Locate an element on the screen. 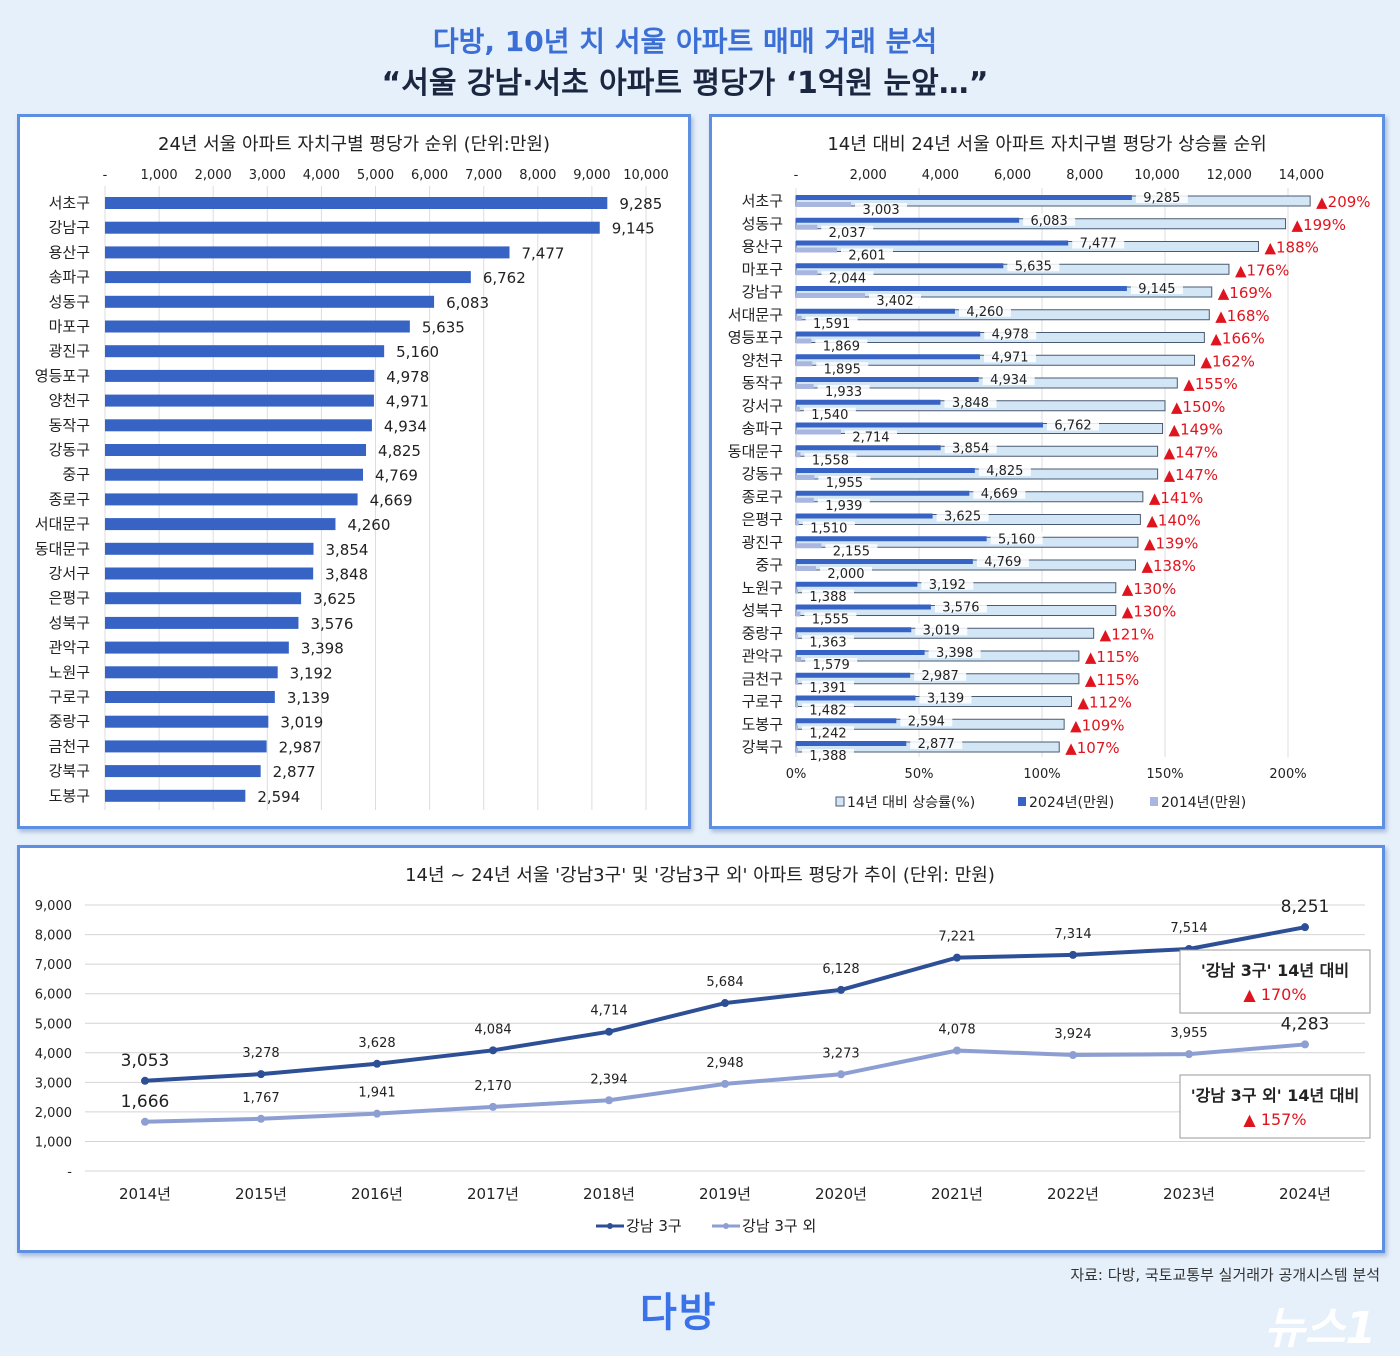 Image resolution: width=1400 pixels, height=1356 pixels. chart2-2024-value-label: 7,477 is located at coordinates (1098, 244).